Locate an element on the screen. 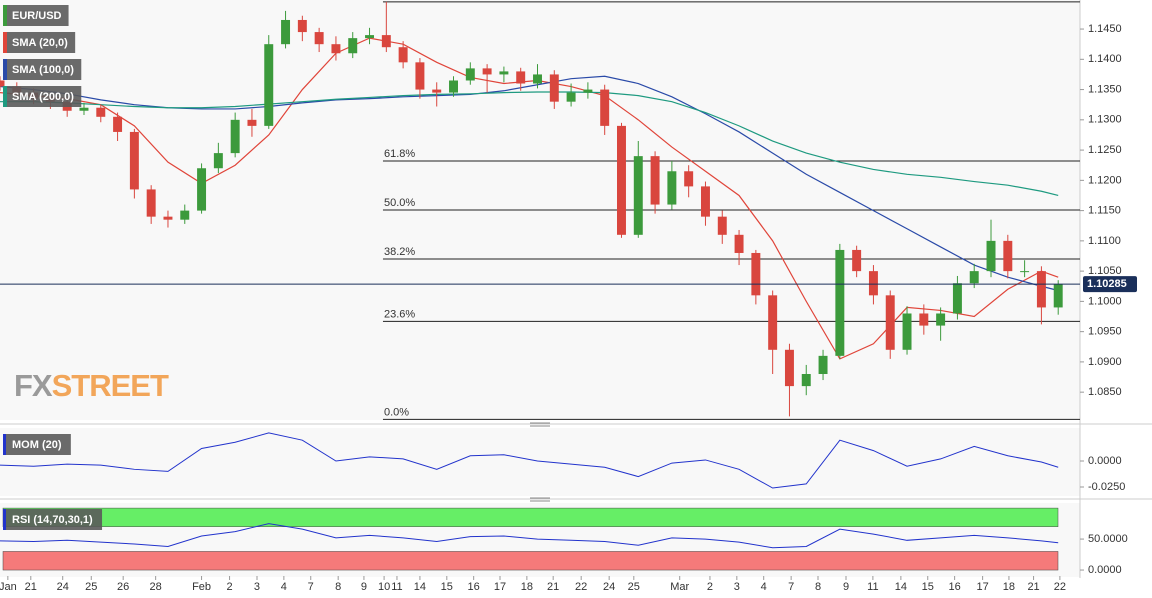  watermark-street: STREET is located at coordinates (110, 385).